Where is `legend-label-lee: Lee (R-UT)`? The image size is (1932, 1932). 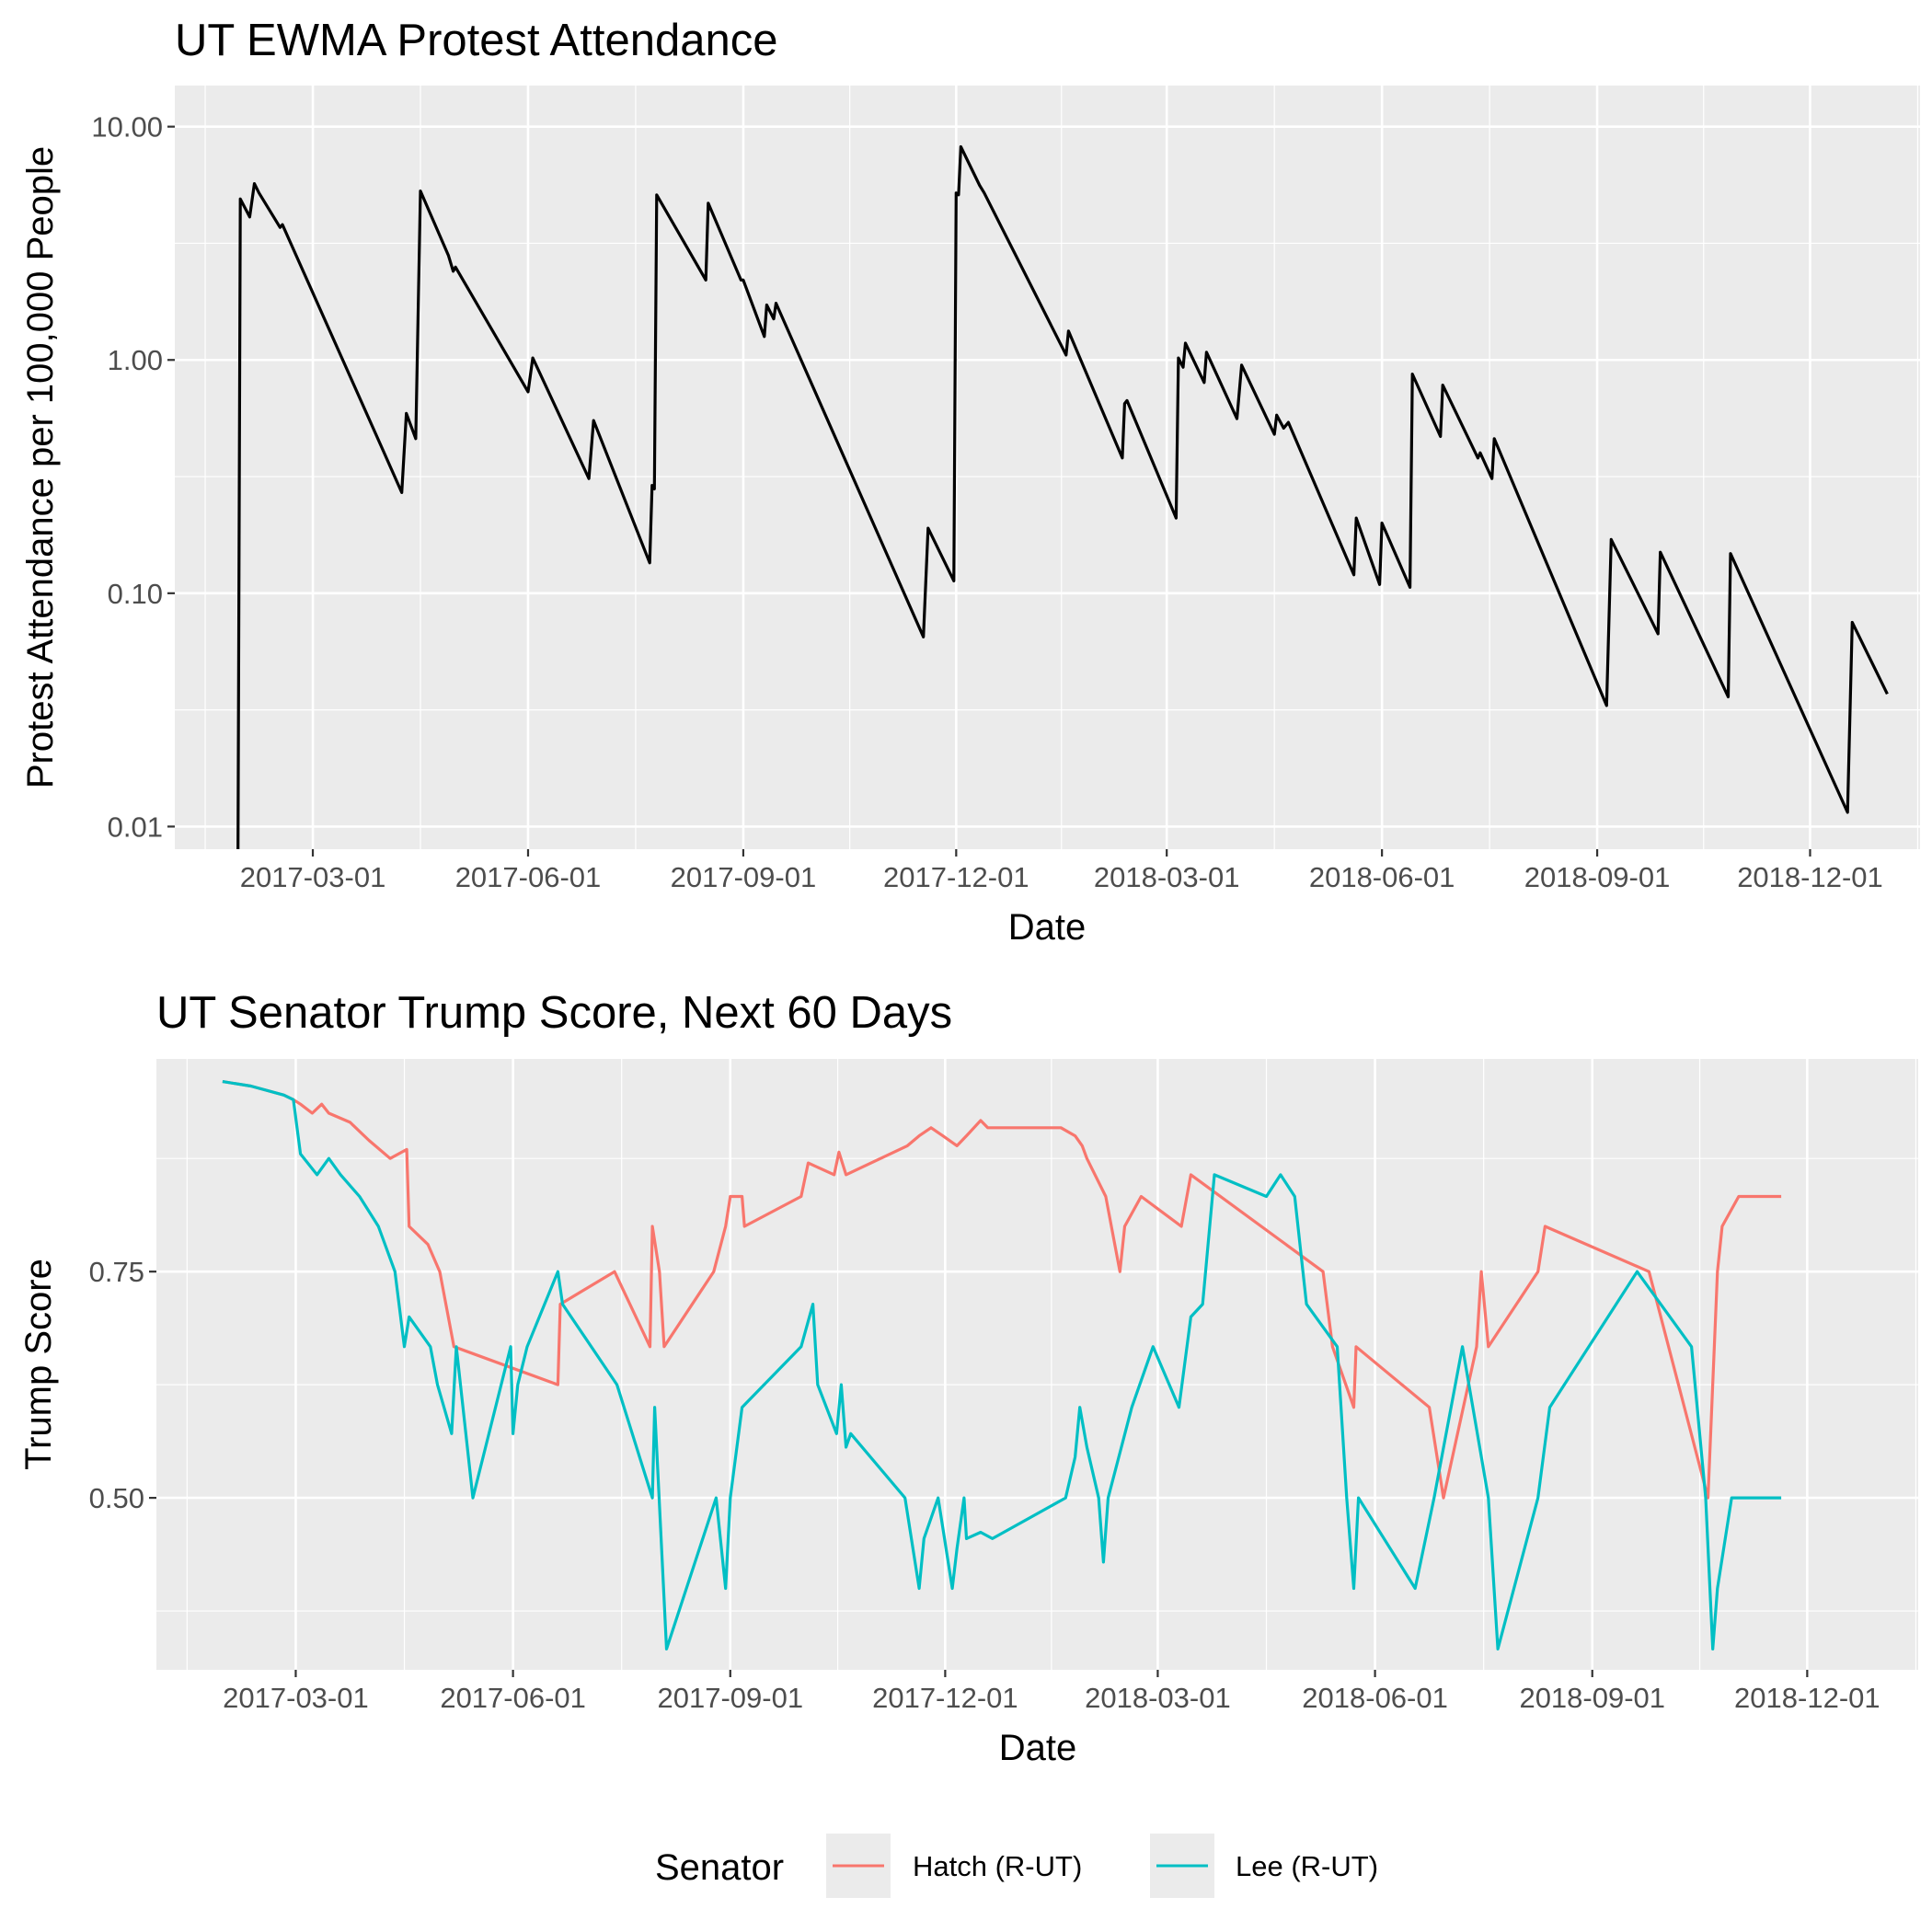
legend-label-lee: Lee (R-UT) is located at coordinates (1307, 1866).